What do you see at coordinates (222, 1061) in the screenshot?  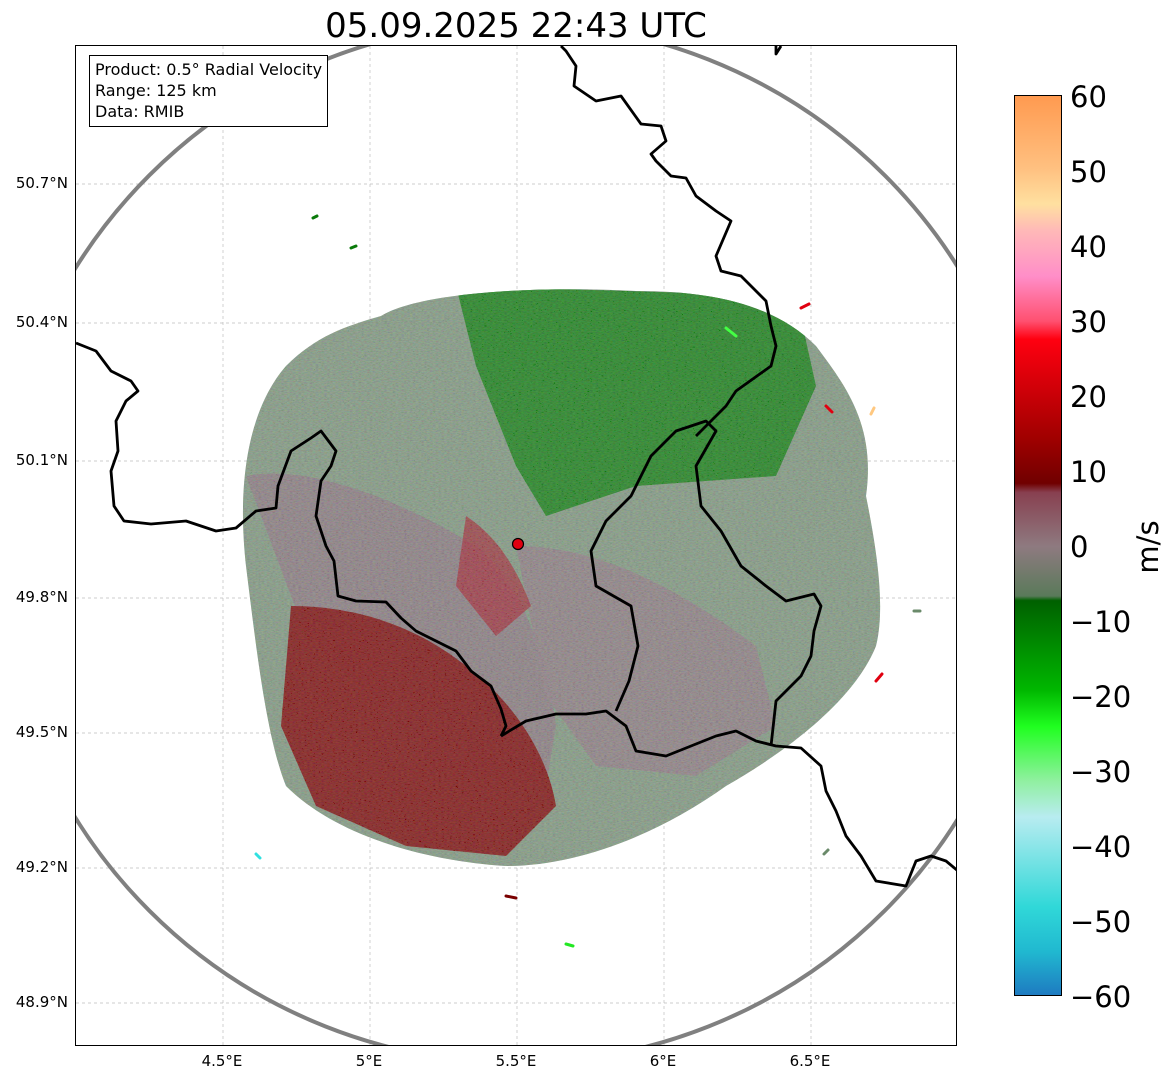 I see `lon-tick-label: 4.5°E` at bounding box center [222, 1061].